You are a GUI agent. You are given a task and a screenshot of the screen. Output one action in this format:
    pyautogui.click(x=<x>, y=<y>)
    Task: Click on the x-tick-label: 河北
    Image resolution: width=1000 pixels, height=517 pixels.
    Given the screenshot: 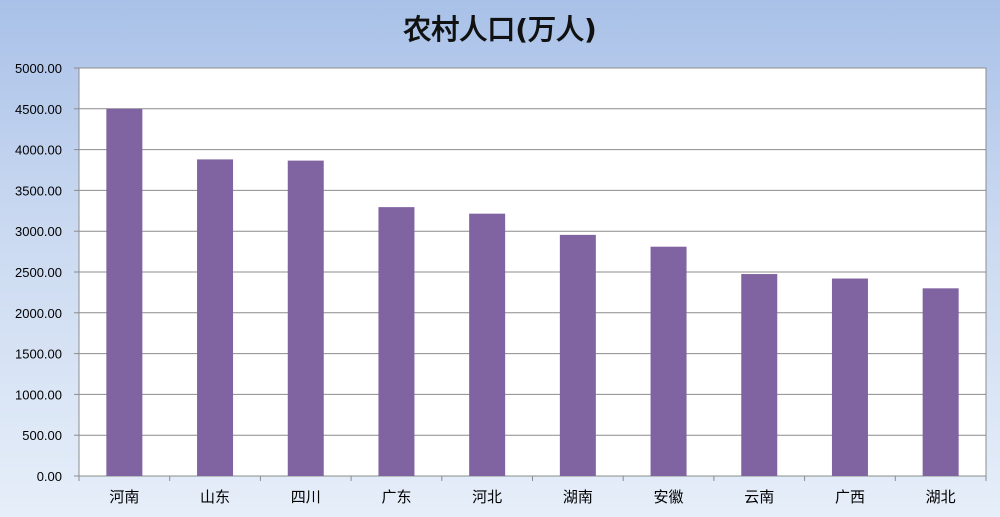 What is the action you would take?
    pyautogui.click(x=487, y=497)
    